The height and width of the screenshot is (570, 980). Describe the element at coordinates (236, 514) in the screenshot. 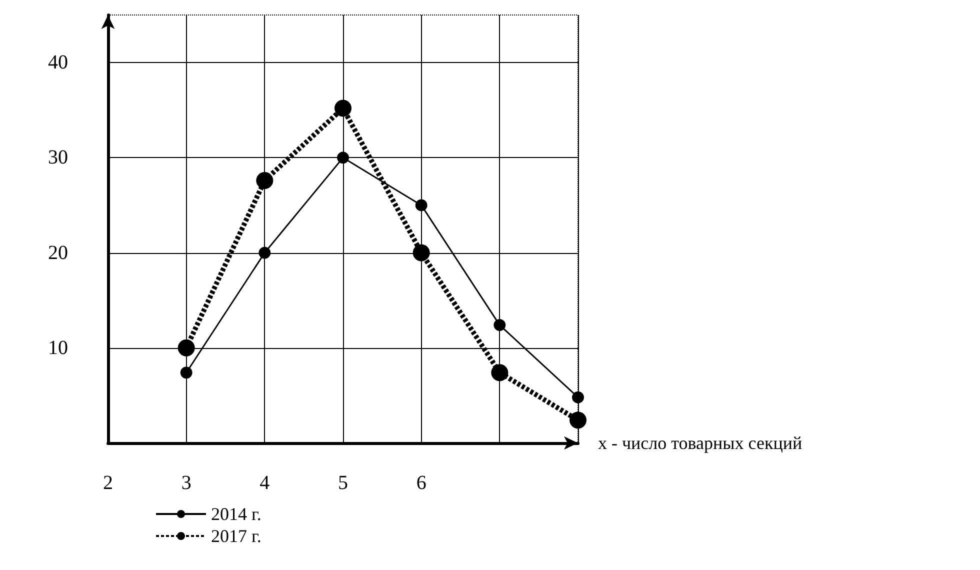

I see `legend-label: 2014 г.` at that location.